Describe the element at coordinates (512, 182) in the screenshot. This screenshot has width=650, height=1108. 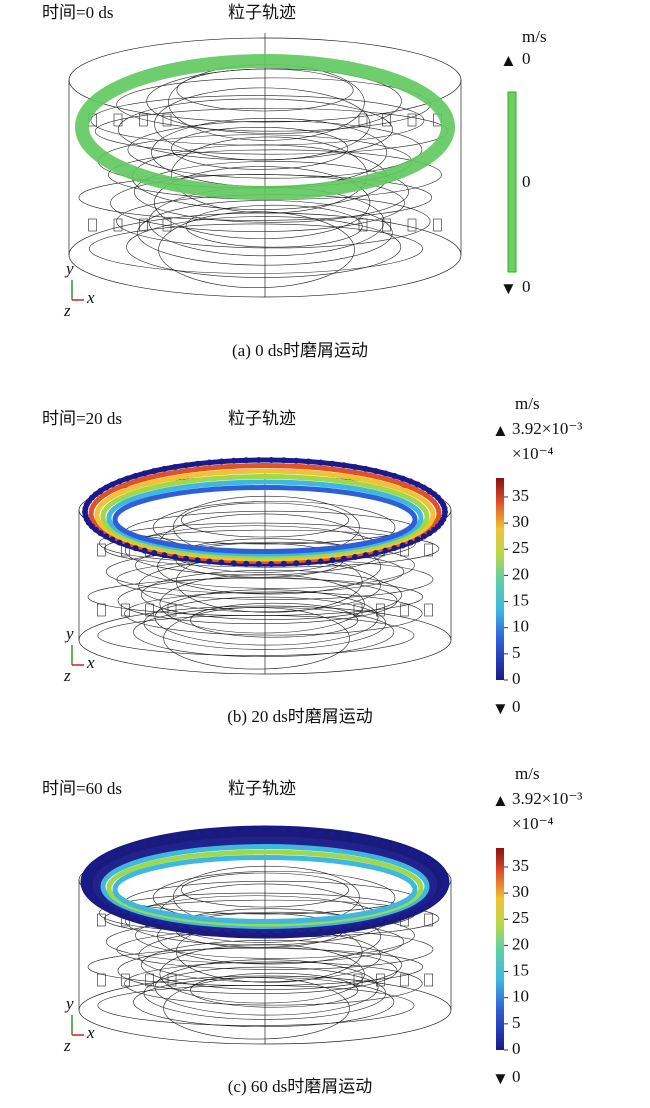
I see `colorbar` at that location.